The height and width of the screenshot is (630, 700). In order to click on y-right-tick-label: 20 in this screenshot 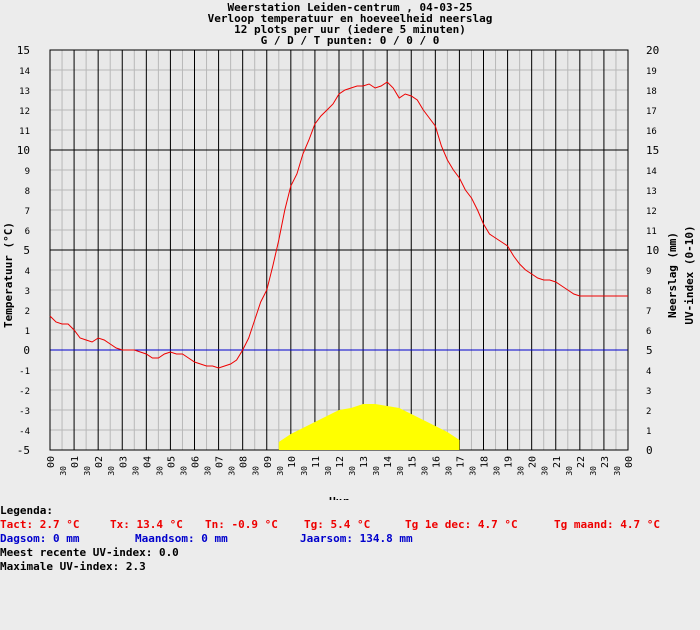, I will do `click(652, 50)`.